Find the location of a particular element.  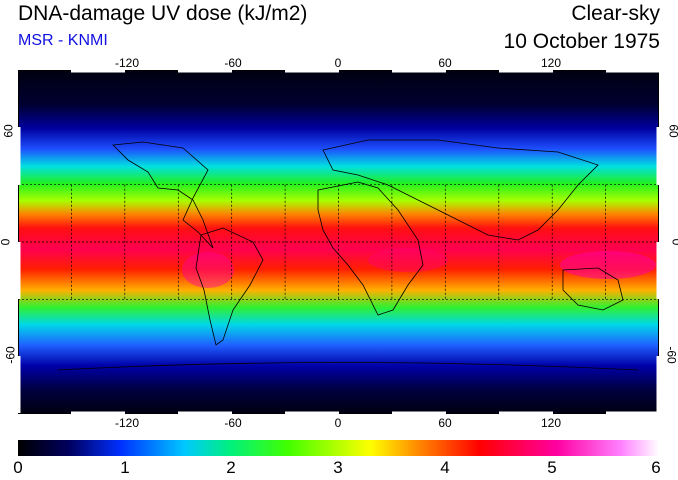

map-title: DNA-damage UV dose (kJ/m2) is located at coordinates (163, 13).